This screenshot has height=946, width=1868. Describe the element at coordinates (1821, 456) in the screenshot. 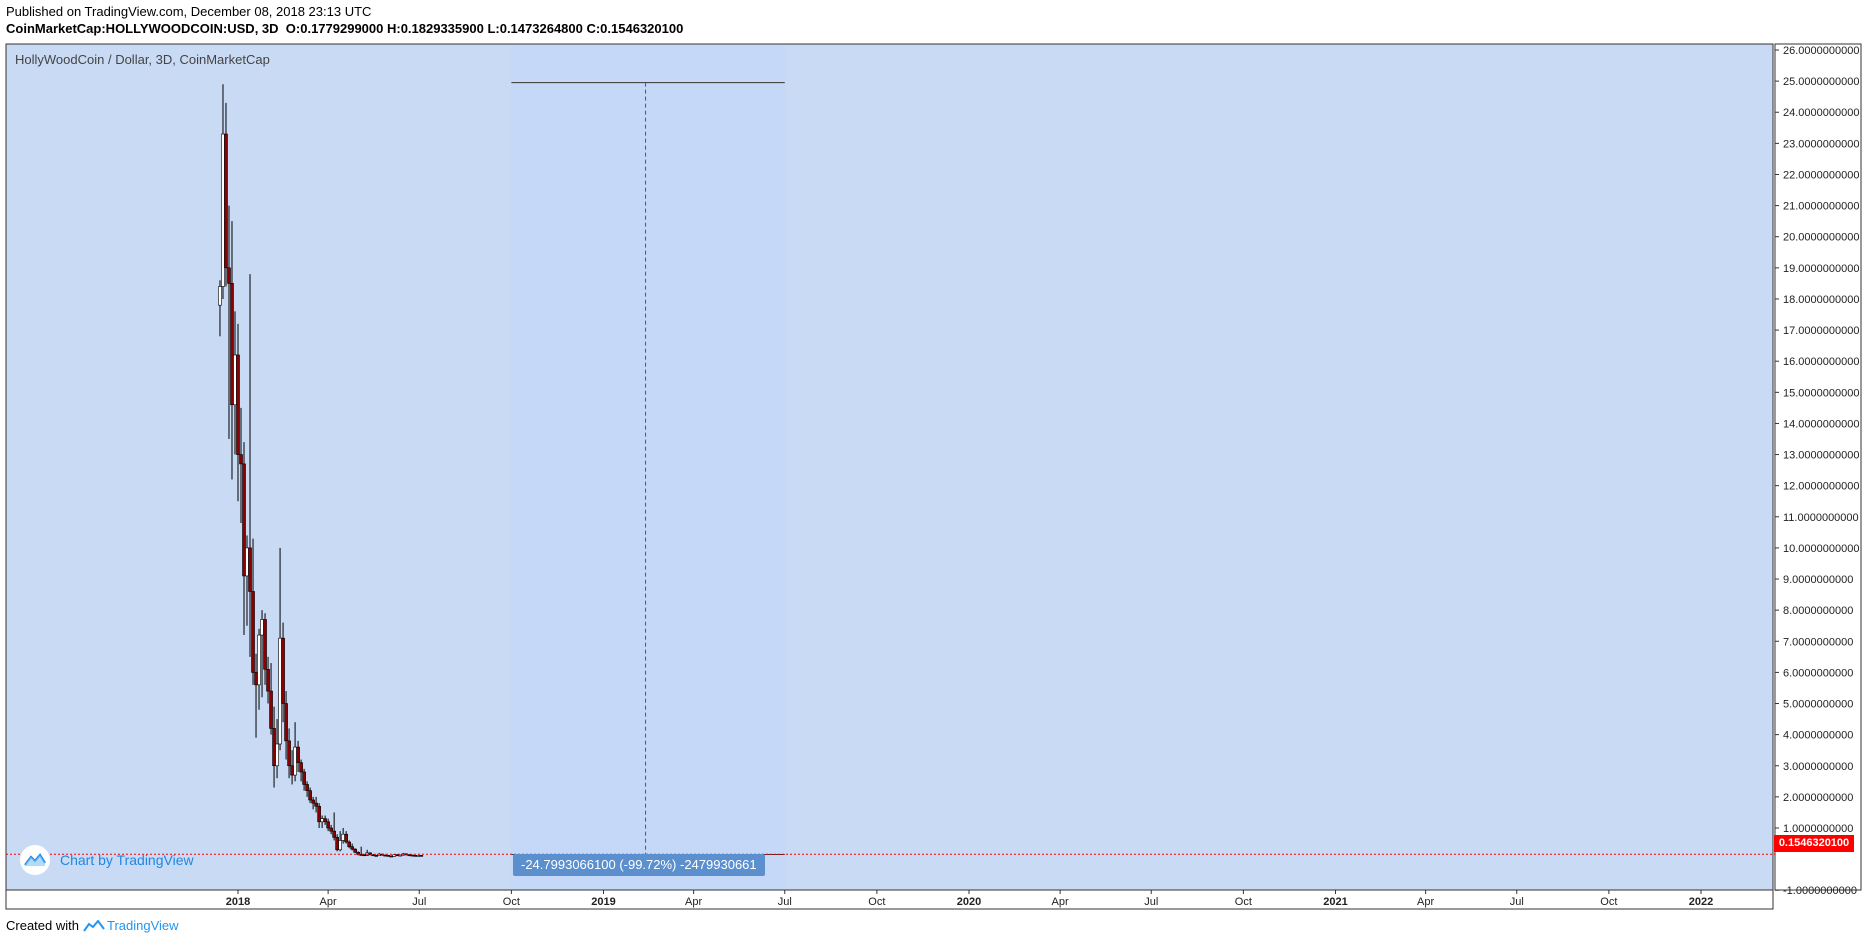

I see `y-tick-label: 13.0000000000` at that location.